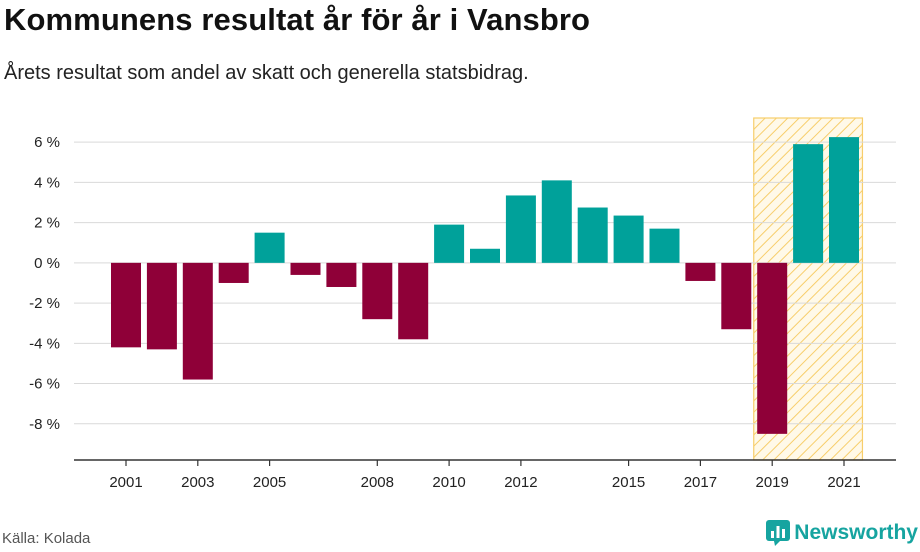 Image resolution: width=920 pixels, height=552 pixels. I want to click on x-tick-label: 2001, so click(125, 482).